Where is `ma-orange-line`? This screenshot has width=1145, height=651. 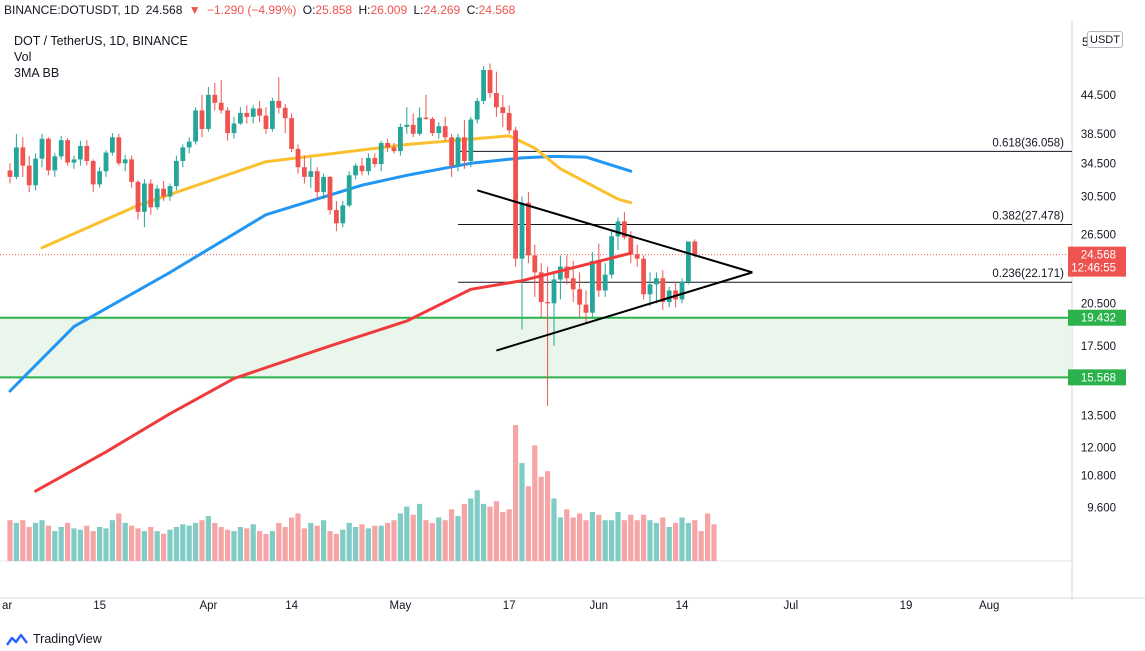 ma-orange-line is located at coordinates (336, 192).